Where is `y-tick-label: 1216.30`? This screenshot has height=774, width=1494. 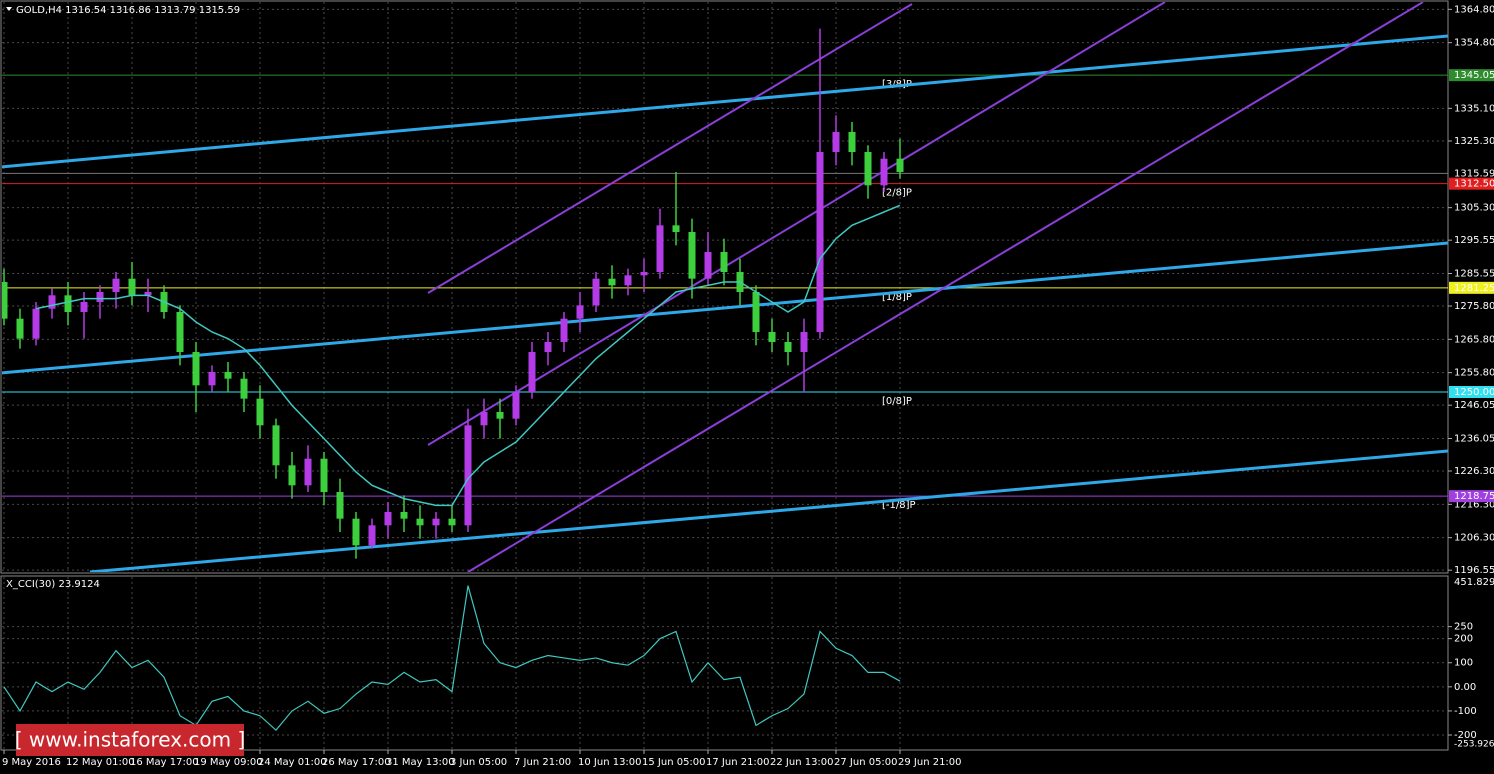 y-tick-label: 1216.30 is located at coordinates (1474, 504).